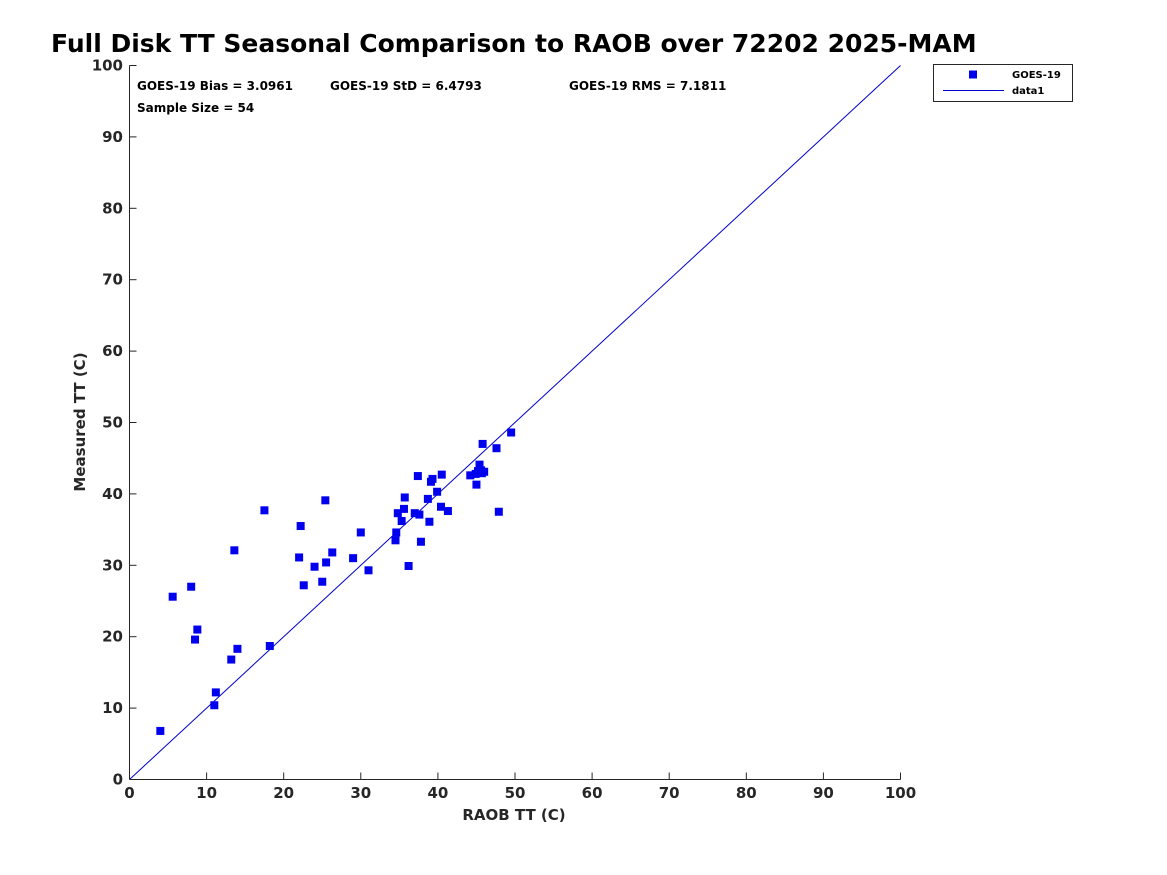 The height and width of the screenshot is (875, 1167). I want to click on x-tick-label: 10, so click(206, 793).